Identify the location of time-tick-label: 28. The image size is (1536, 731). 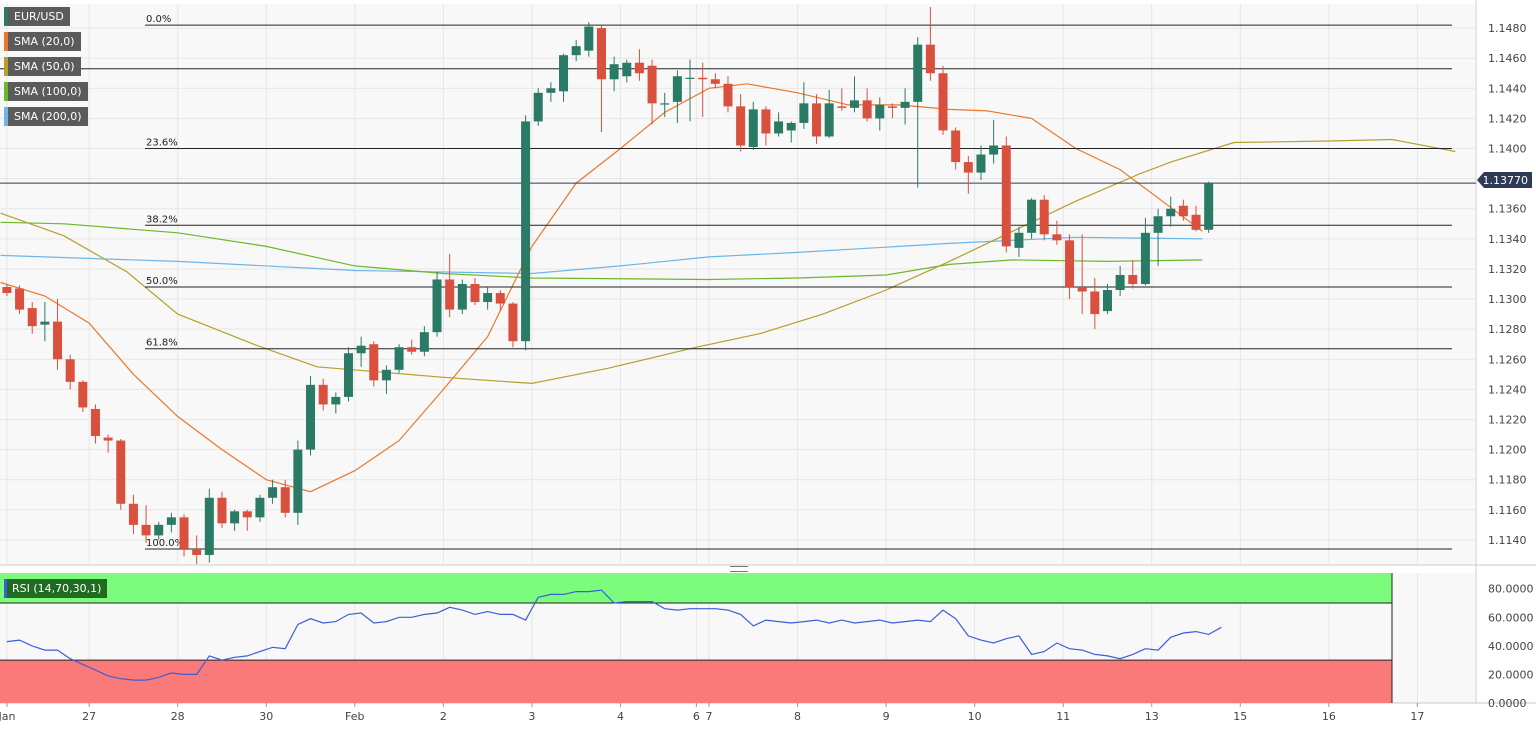
(178, 716).